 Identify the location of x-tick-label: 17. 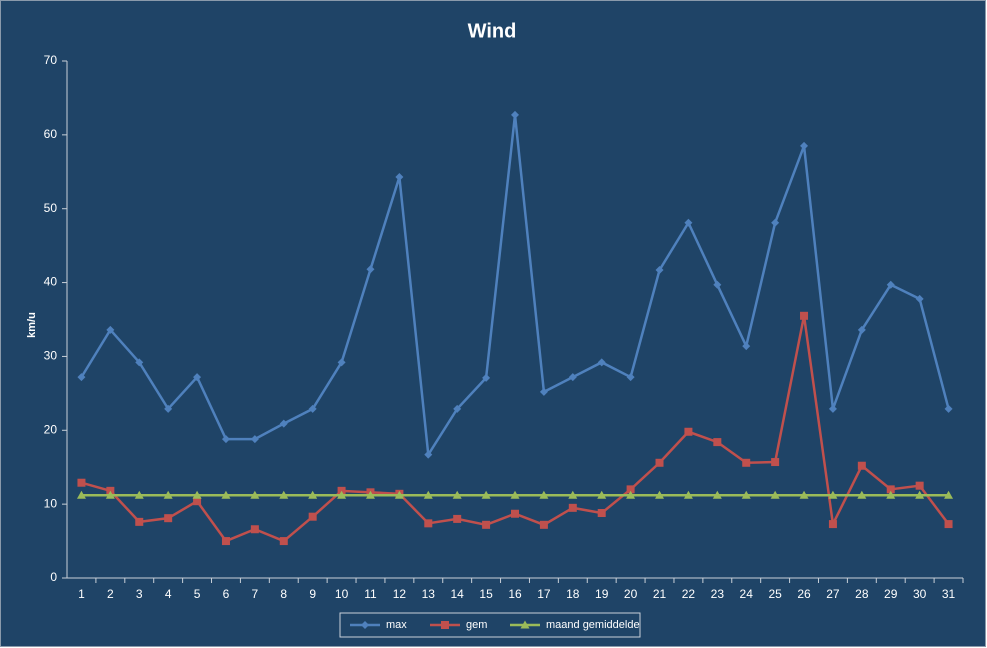
(544, 594).